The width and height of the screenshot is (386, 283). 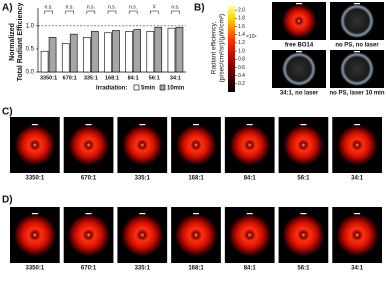 What do you see at coordinates (241, 84) in the screenshot?
I see `colorbar-tick-label: 0.2` at bounding box center [241, 84].